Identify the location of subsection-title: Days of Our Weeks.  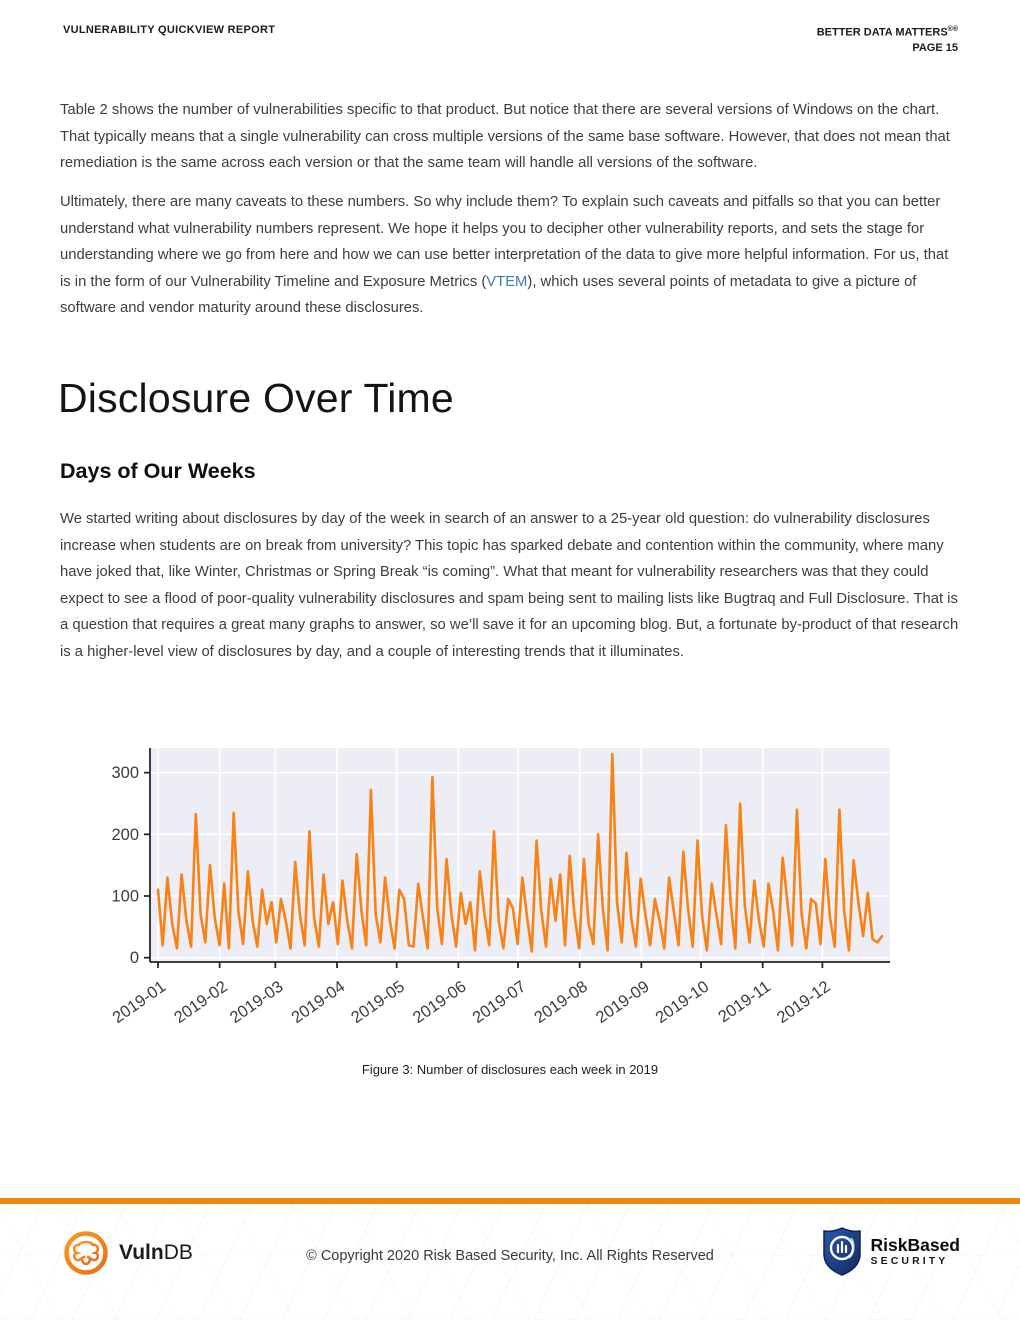
(158, 471).